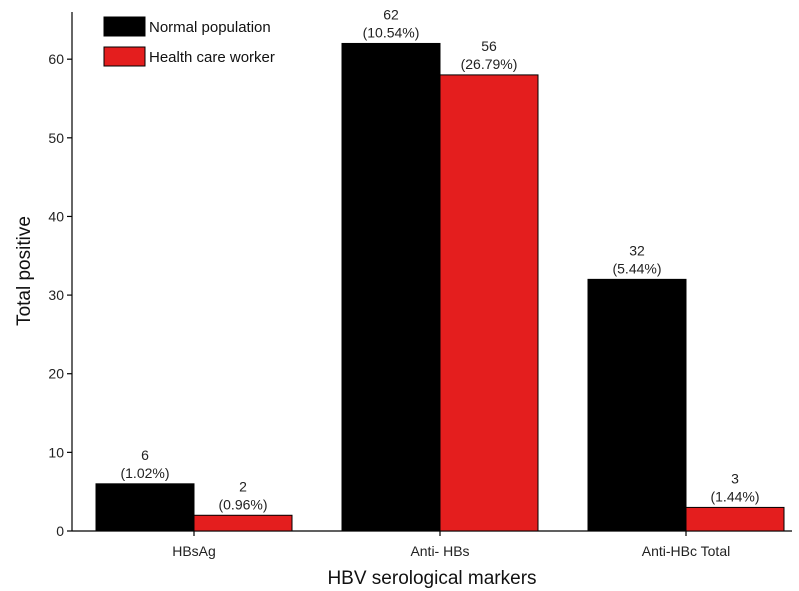  What do you see at coordinates (189, 41) in the screenshot?
I see `legend: Normal population Health care worker` at bounding box center [189, 41].